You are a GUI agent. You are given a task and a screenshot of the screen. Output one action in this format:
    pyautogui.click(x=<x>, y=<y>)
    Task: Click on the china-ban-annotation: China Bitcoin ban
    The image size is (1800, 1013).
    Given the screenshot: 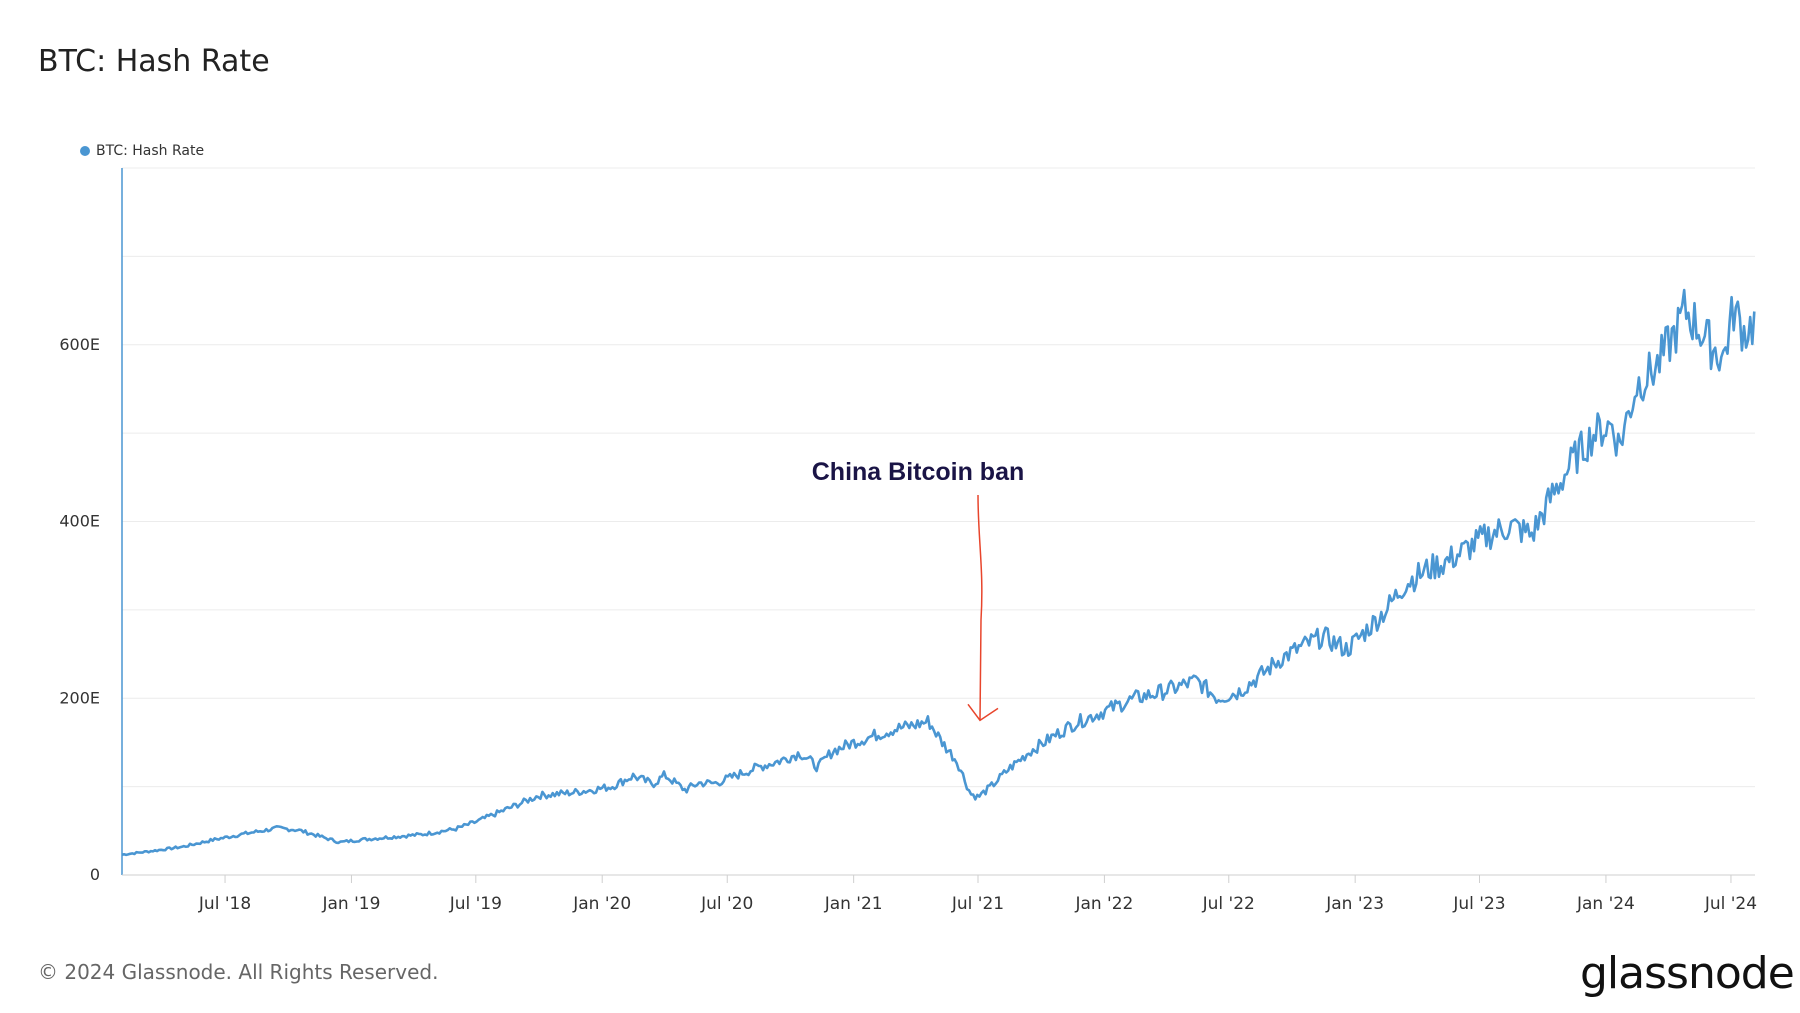 What is the action you would take?
    pyautogui.click(x=918, y=590)
    